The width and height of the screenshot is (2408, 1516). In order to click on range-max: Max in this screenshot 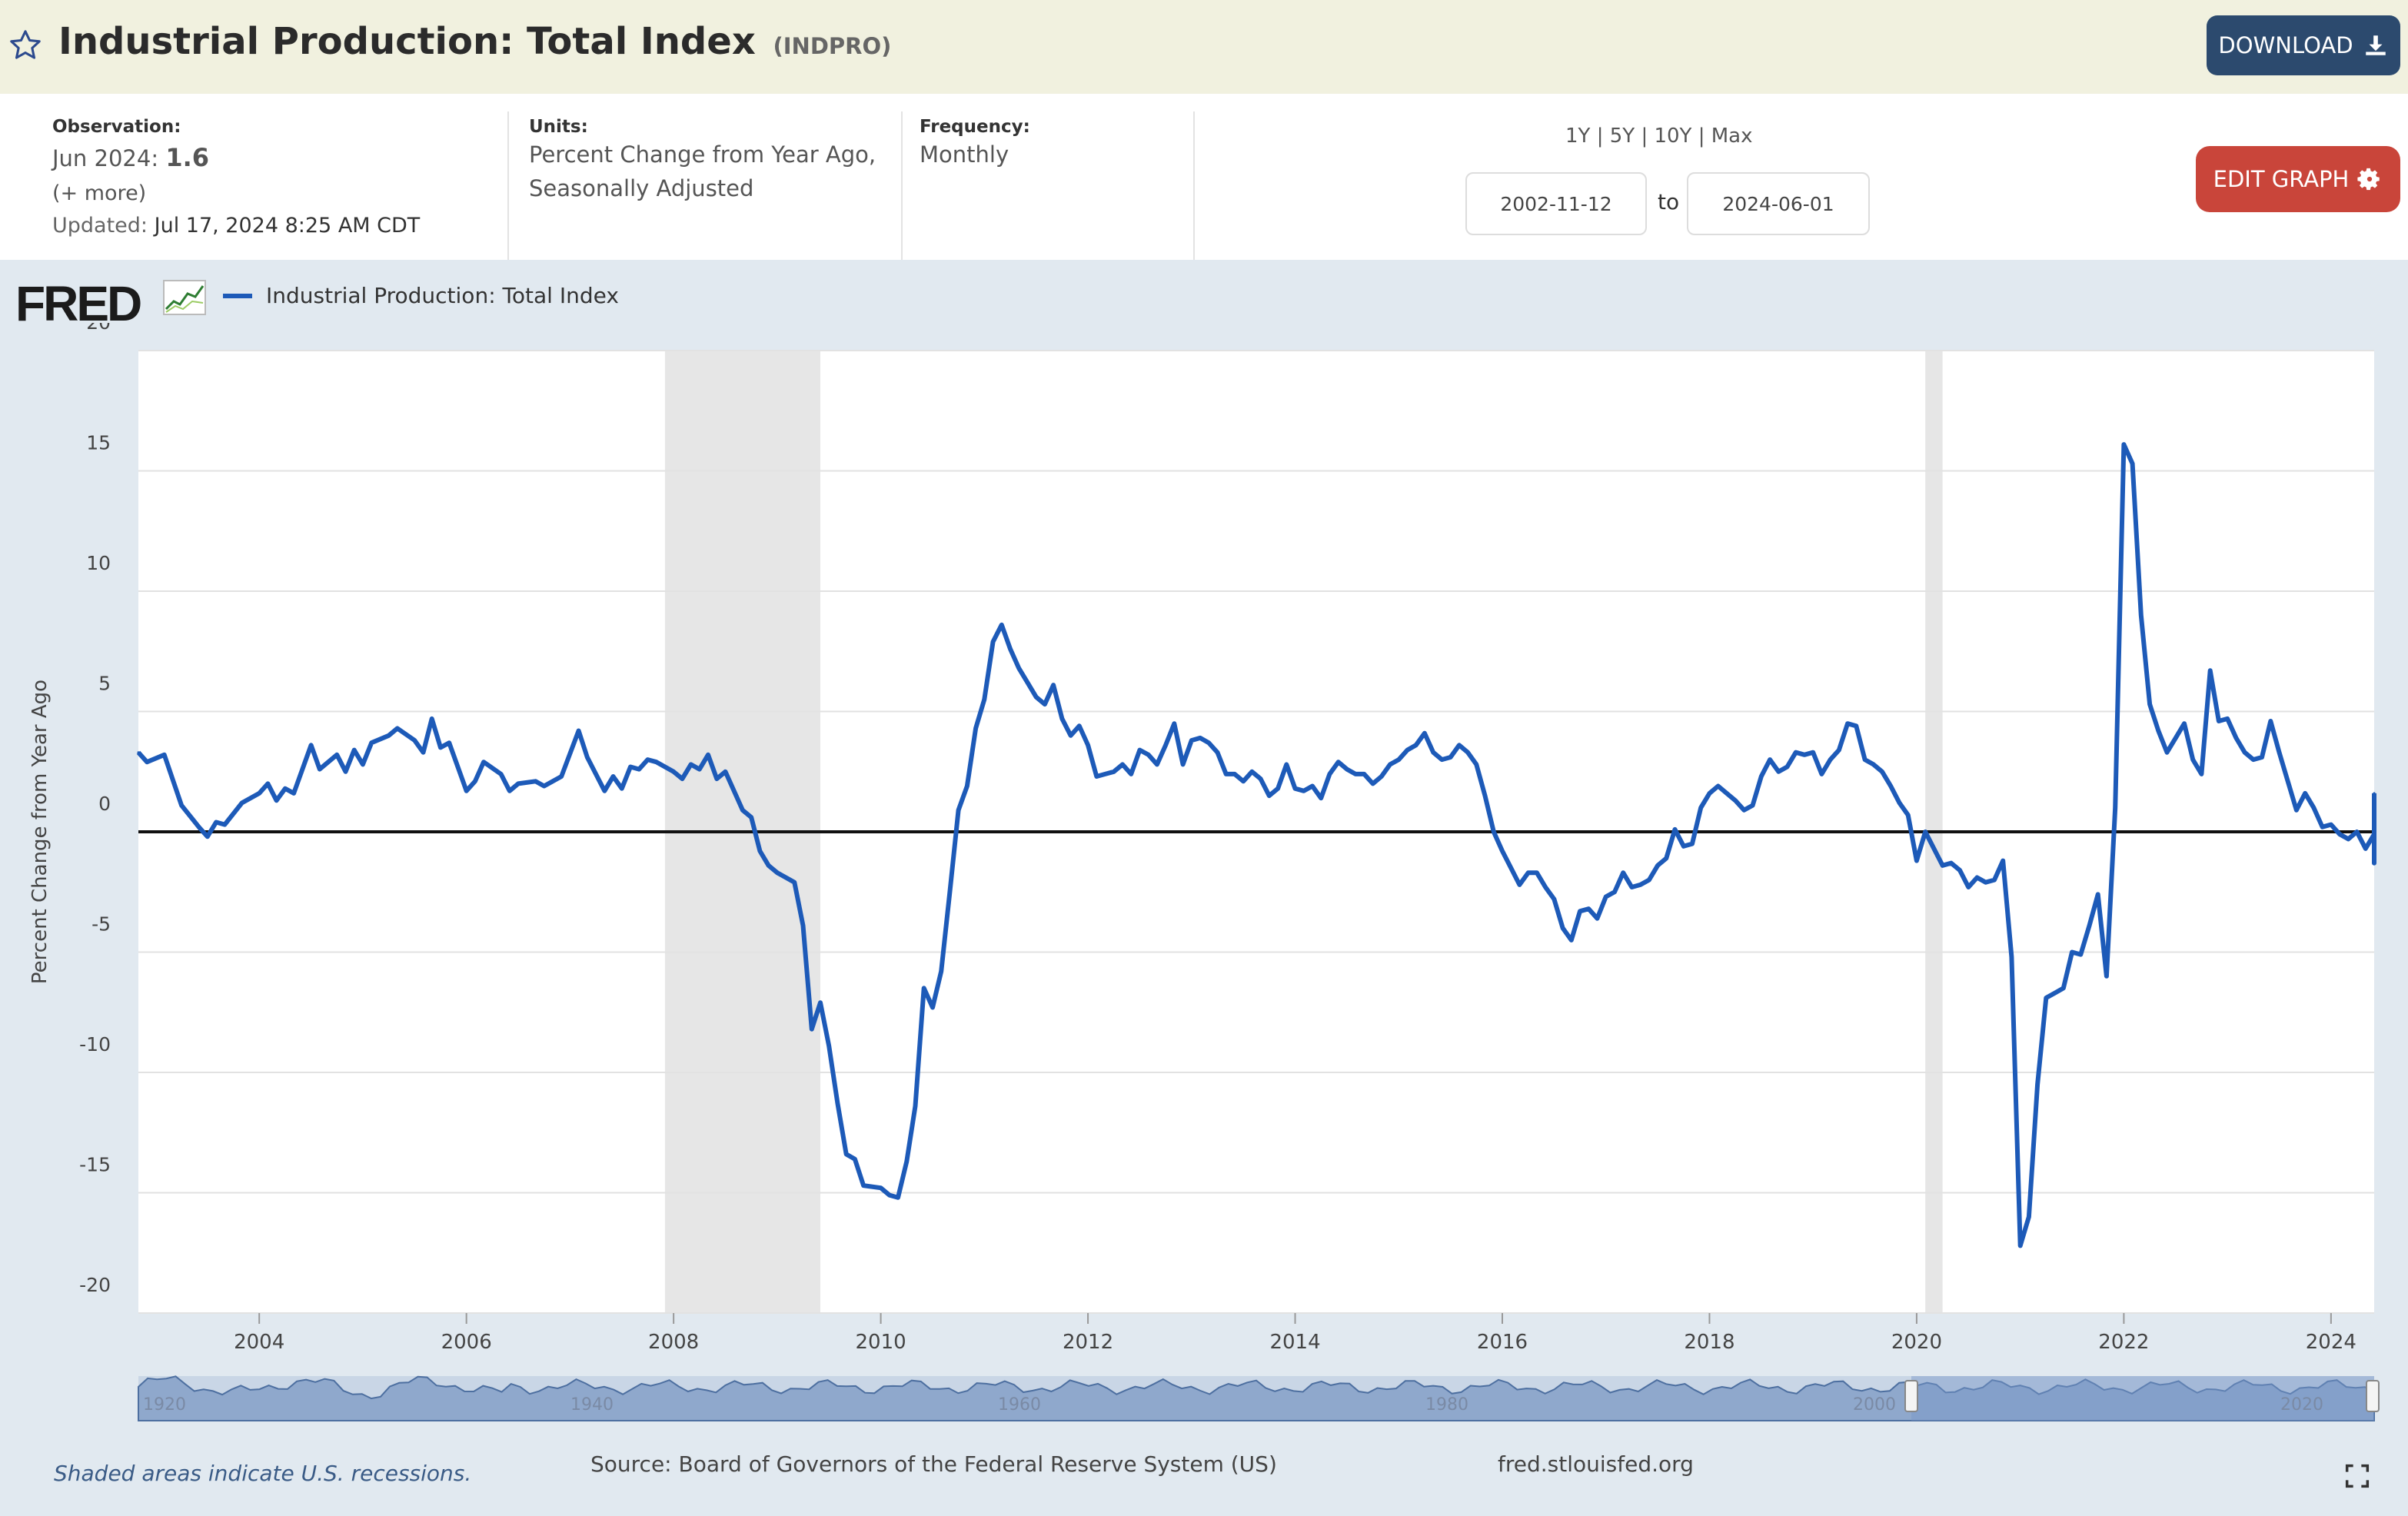, I will do `click(1732, 136)`.